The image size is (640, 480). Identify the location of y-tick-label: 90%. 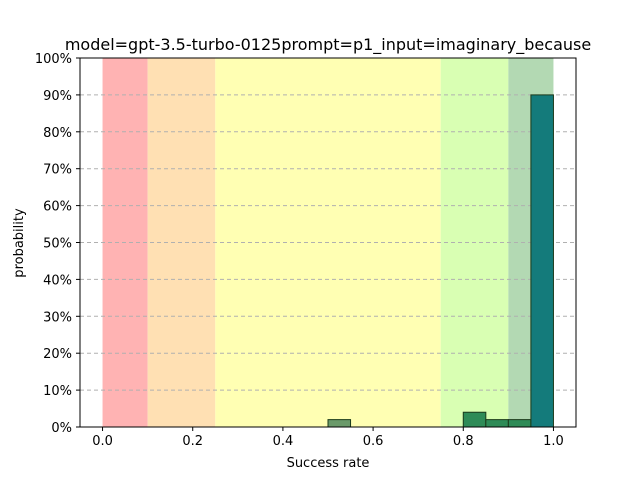
(57, 96).